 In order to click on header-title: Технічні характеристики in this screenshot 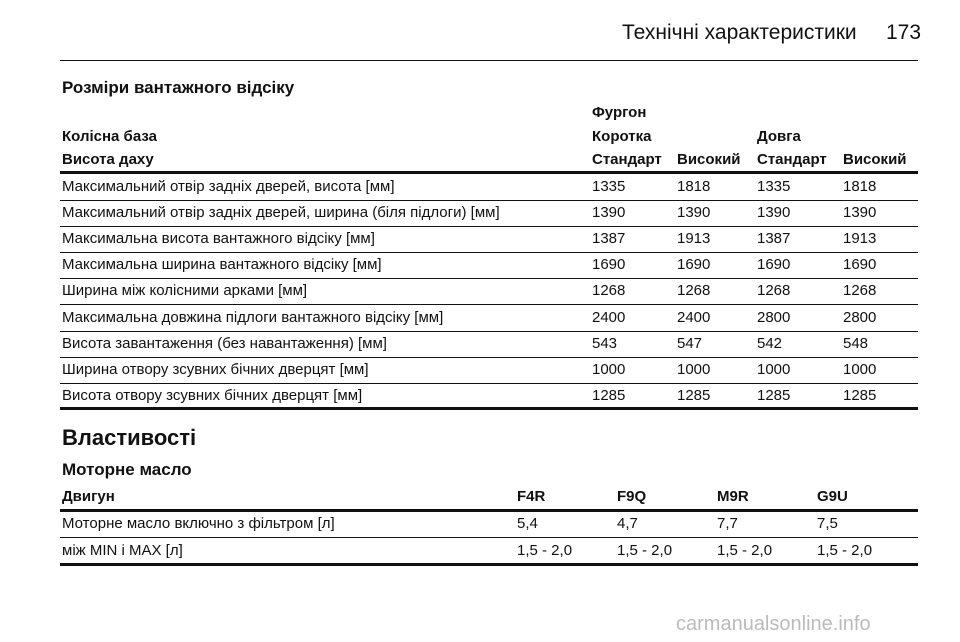, I will do `click(739, 32)`.